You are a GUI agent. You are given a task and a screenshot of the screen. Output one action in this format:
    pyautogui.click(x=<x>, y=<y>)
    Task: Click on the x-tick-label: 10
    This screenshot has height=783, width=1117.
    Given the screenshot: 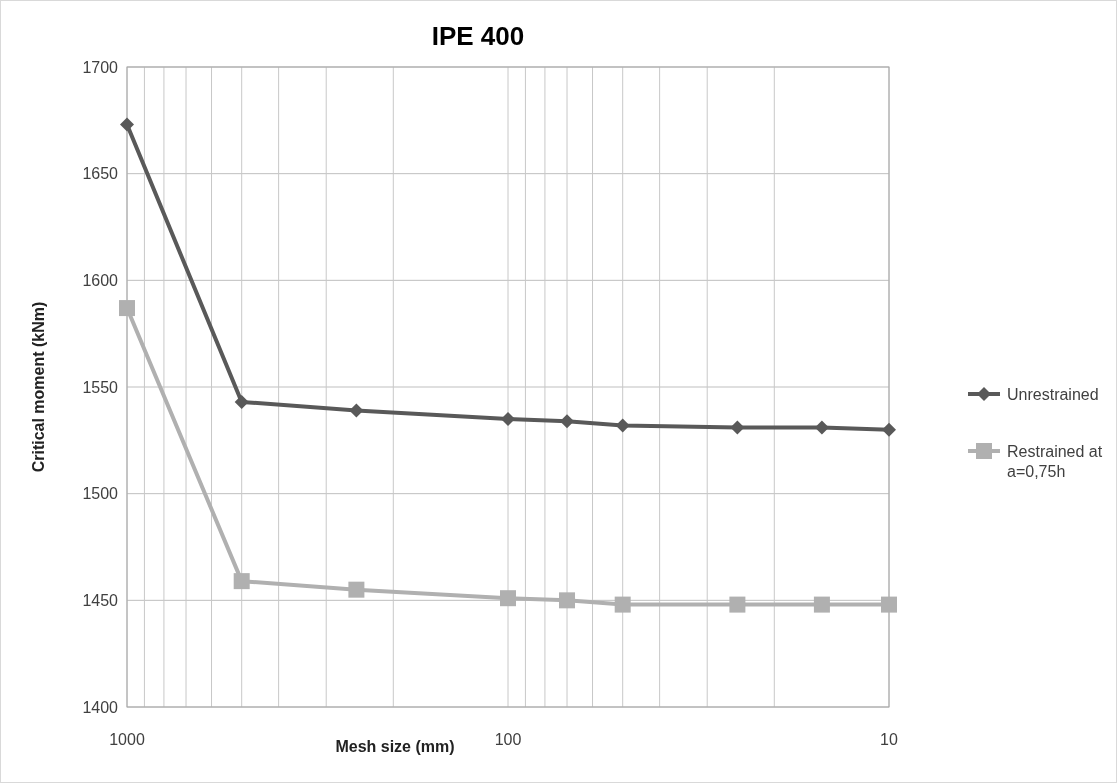 What is the action you would take?
    pyautogui.click(x=889, y=739)
    